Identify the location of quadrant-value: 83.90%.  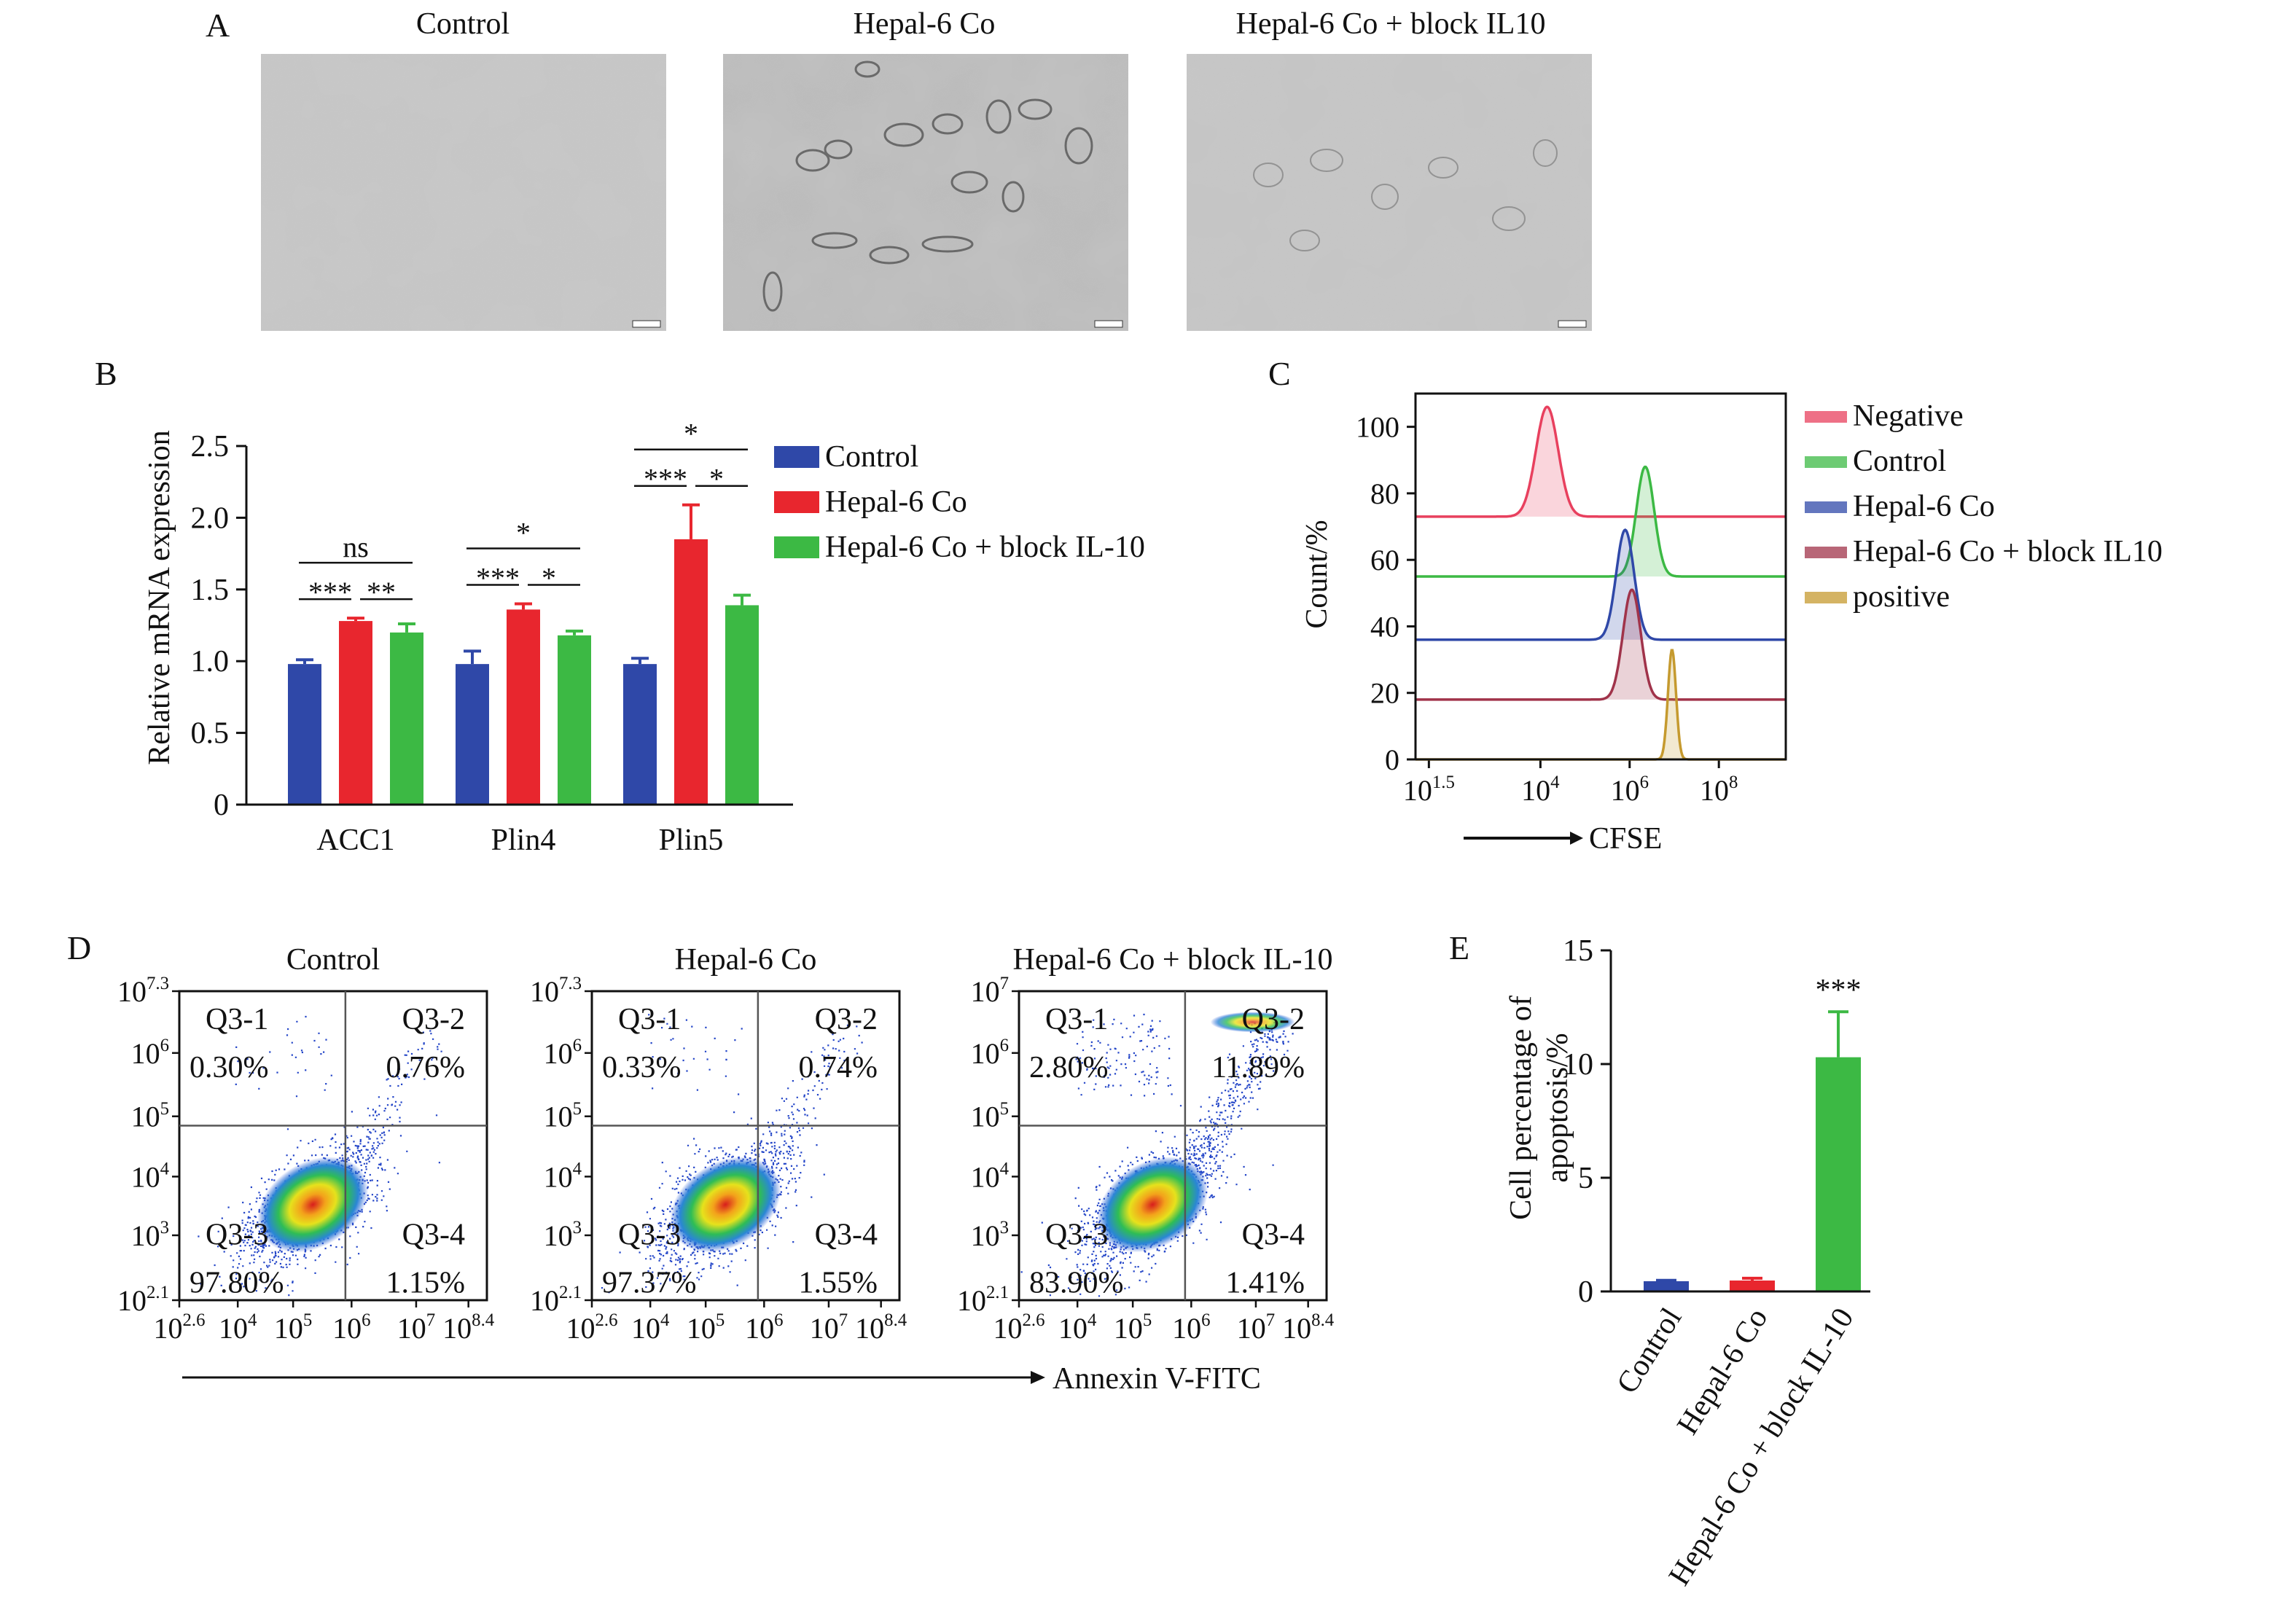
(1077, 1283).